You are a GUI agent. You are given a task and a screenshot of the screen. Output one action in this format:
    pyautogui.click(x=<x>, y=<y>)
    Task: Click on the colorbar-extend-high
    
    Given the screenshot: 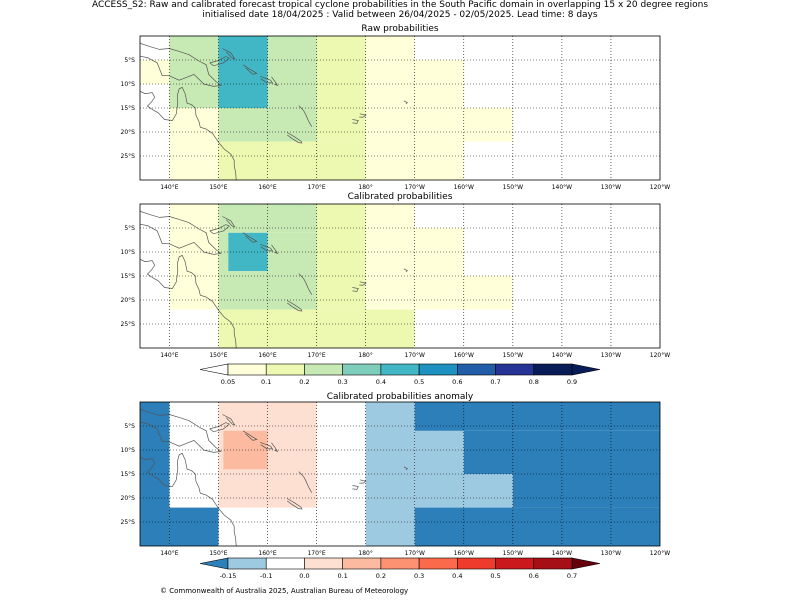 What is the action you would take?
    pyautogui.click(x=586, y=563)
    